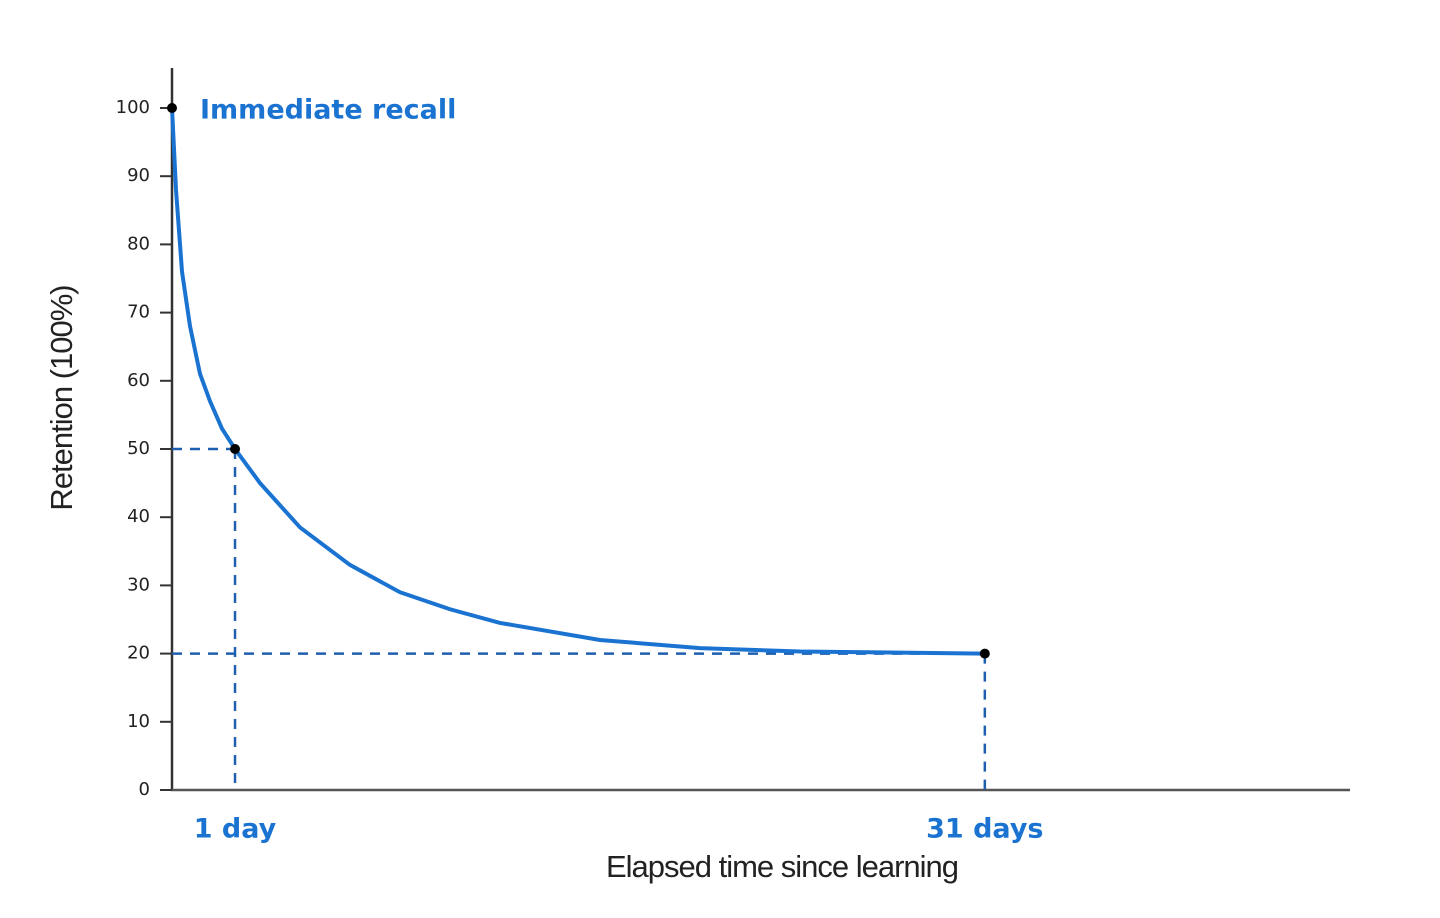 This screenshot has width=1440, height=918. What do you see at coordinates (138, 312) in the screenshot?
I see `y-tick-label: 70` at bounding box center [138, 312].